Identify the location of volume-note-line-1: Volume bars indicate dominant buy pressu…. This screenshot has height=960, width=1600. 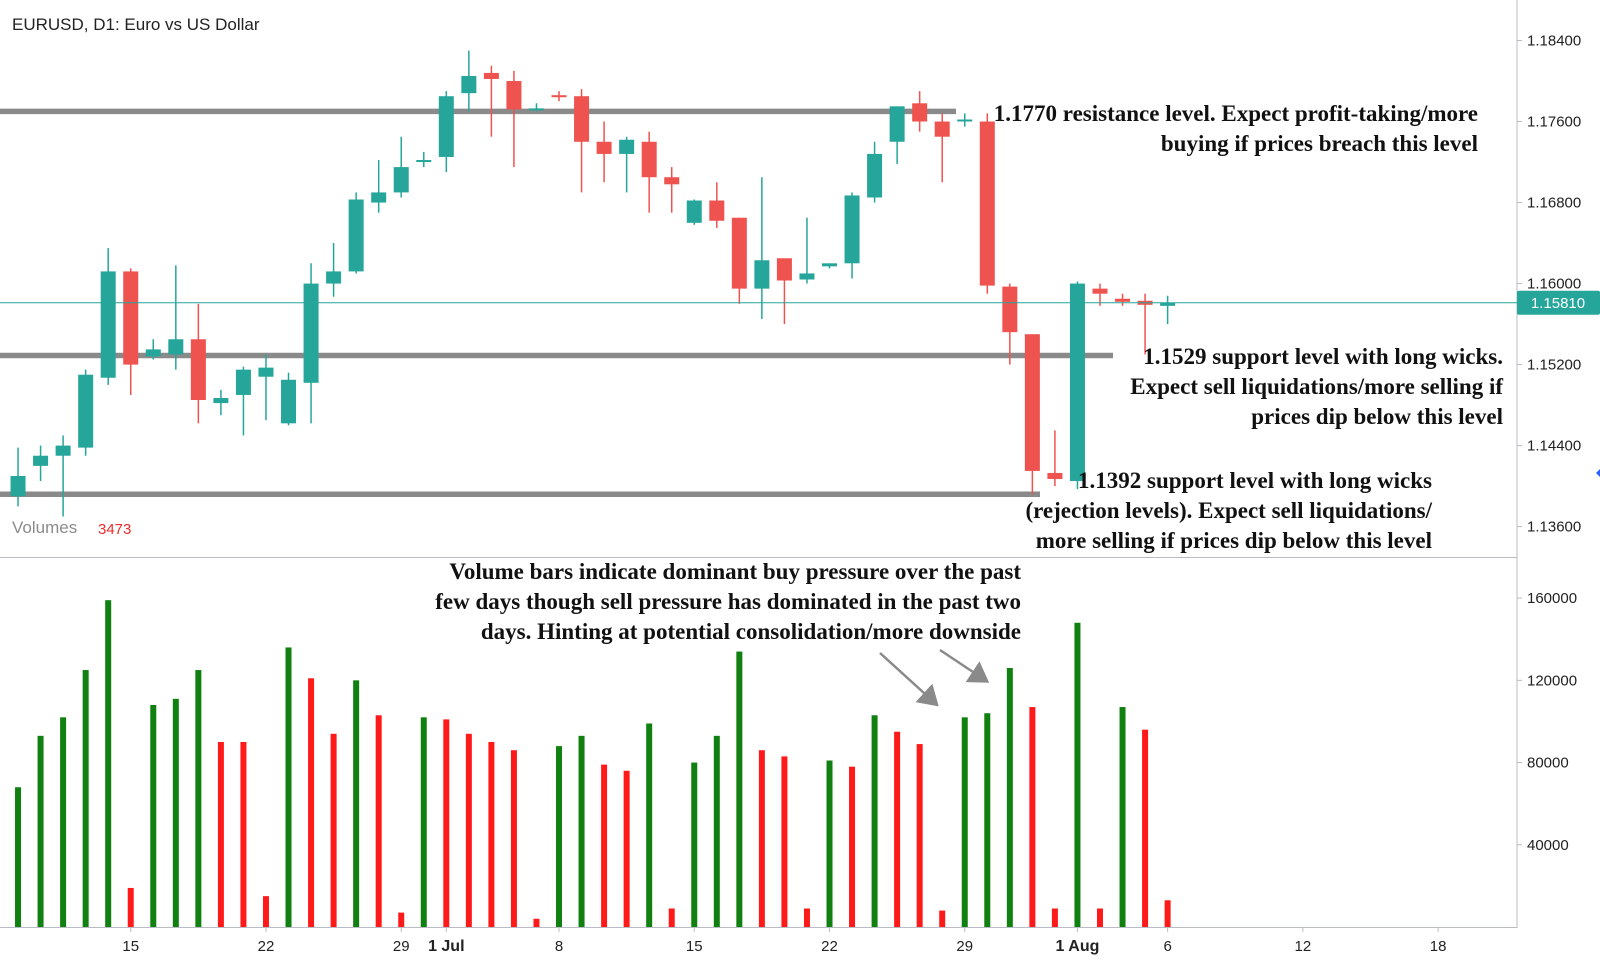
(735, 571).